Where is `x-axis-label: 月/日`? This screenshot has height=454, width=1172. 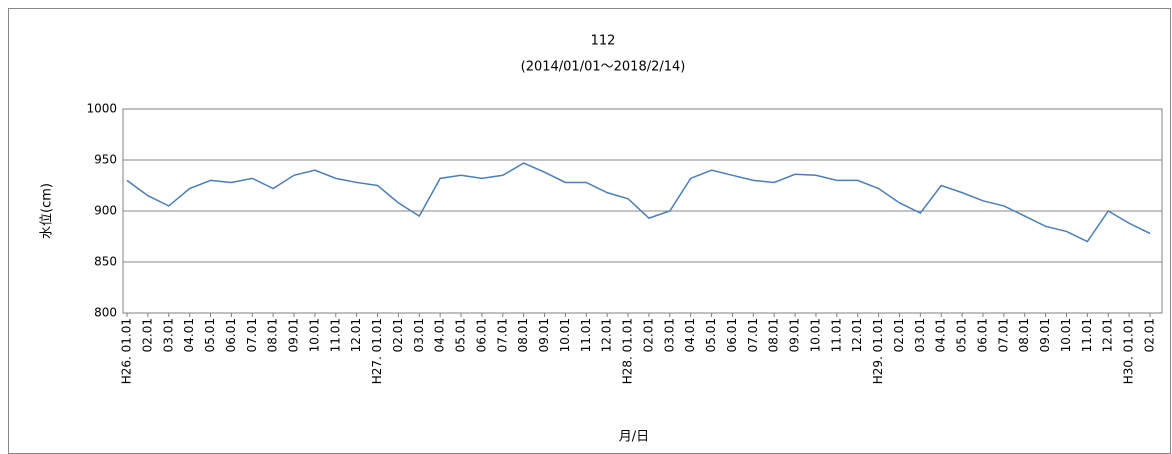 x-axis-label: 月/日 is located at coordinates (634, 437).